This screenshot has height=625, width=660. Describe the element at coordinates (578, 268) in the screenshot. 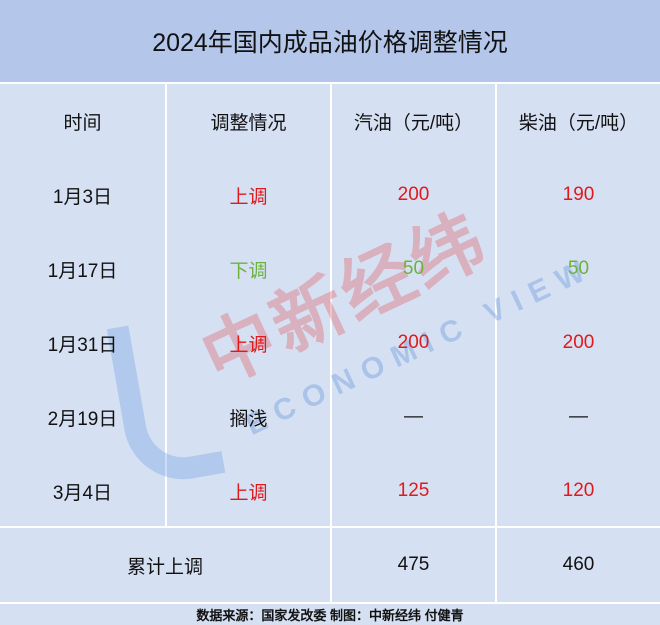

I see `row-diesel: 50` at that location.